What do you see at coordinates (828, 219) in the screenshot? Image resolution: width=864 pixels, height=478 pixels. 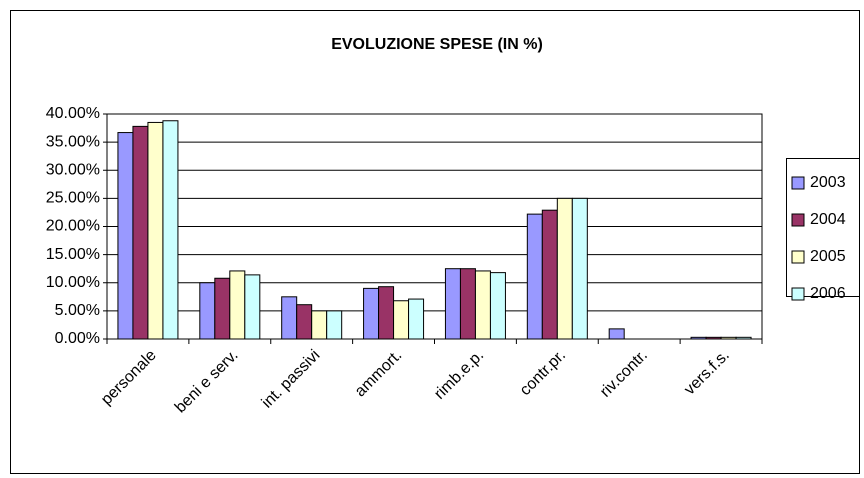 I see `legend-label: 2004` at bounding box center [828, 219].